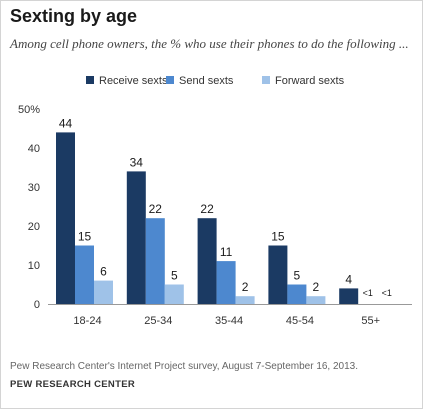 The width and height of the screenshot is (423, 409). What do you see at coordinates (74, 16) in the screenshot?
I see `chart-title: Sexting by age` at bounding box center [74, 16].